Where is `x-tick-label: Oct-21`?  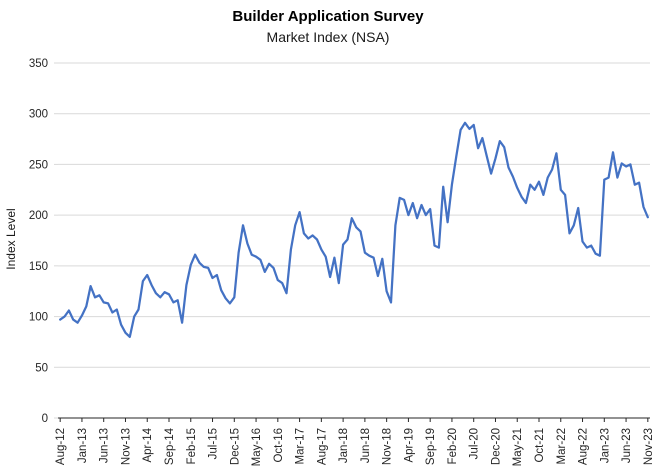 x-tick-label: Oct-21 is located at coordinates (540, 445).